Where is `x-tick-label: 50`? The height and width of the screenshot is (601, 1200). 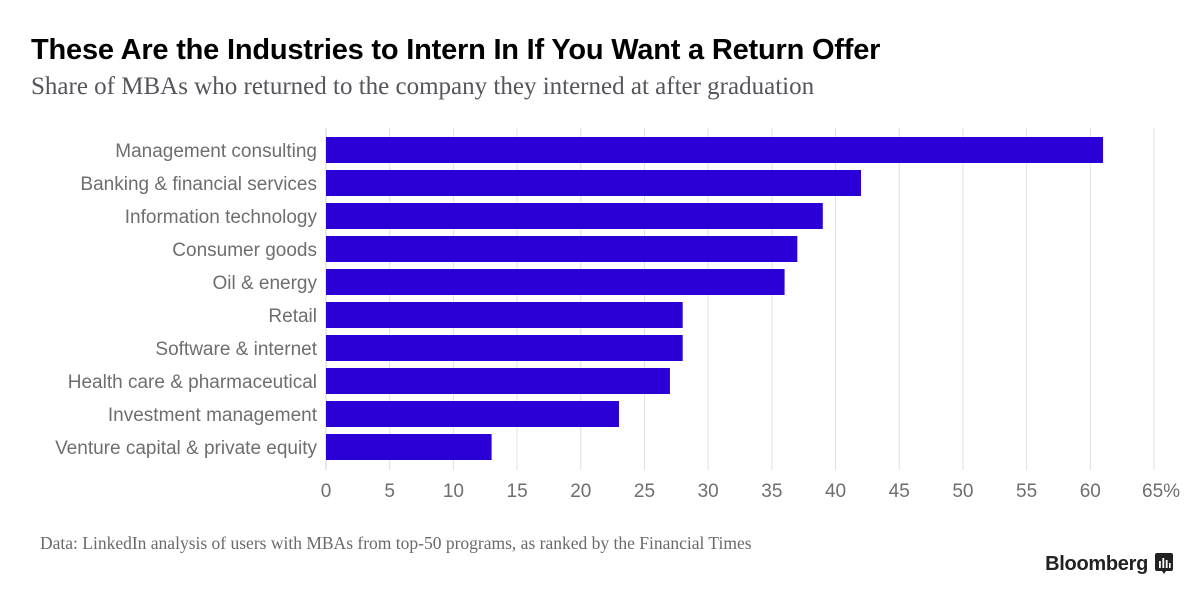 x-tick-label: 50 is located at coordinates (962, 491).